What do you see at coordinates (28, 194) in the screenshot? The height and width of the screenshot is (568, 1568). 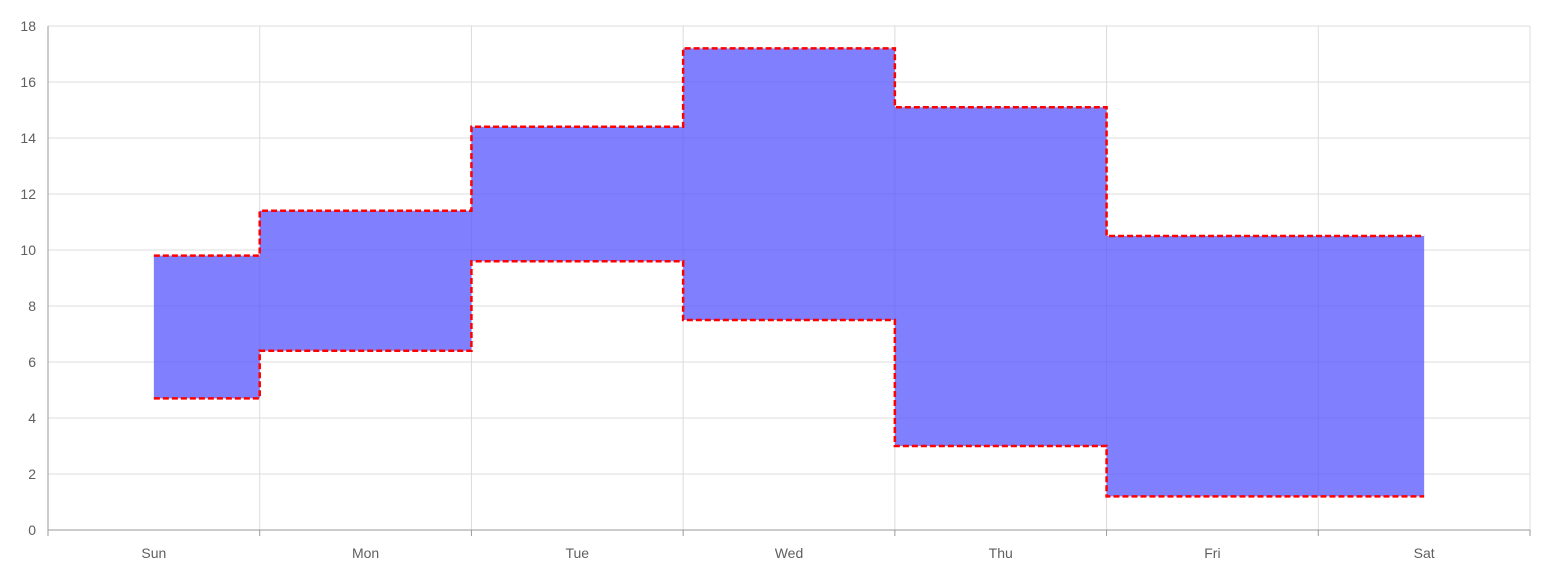 I see `y-tick-label: 12` at bounding box center [28, 194].